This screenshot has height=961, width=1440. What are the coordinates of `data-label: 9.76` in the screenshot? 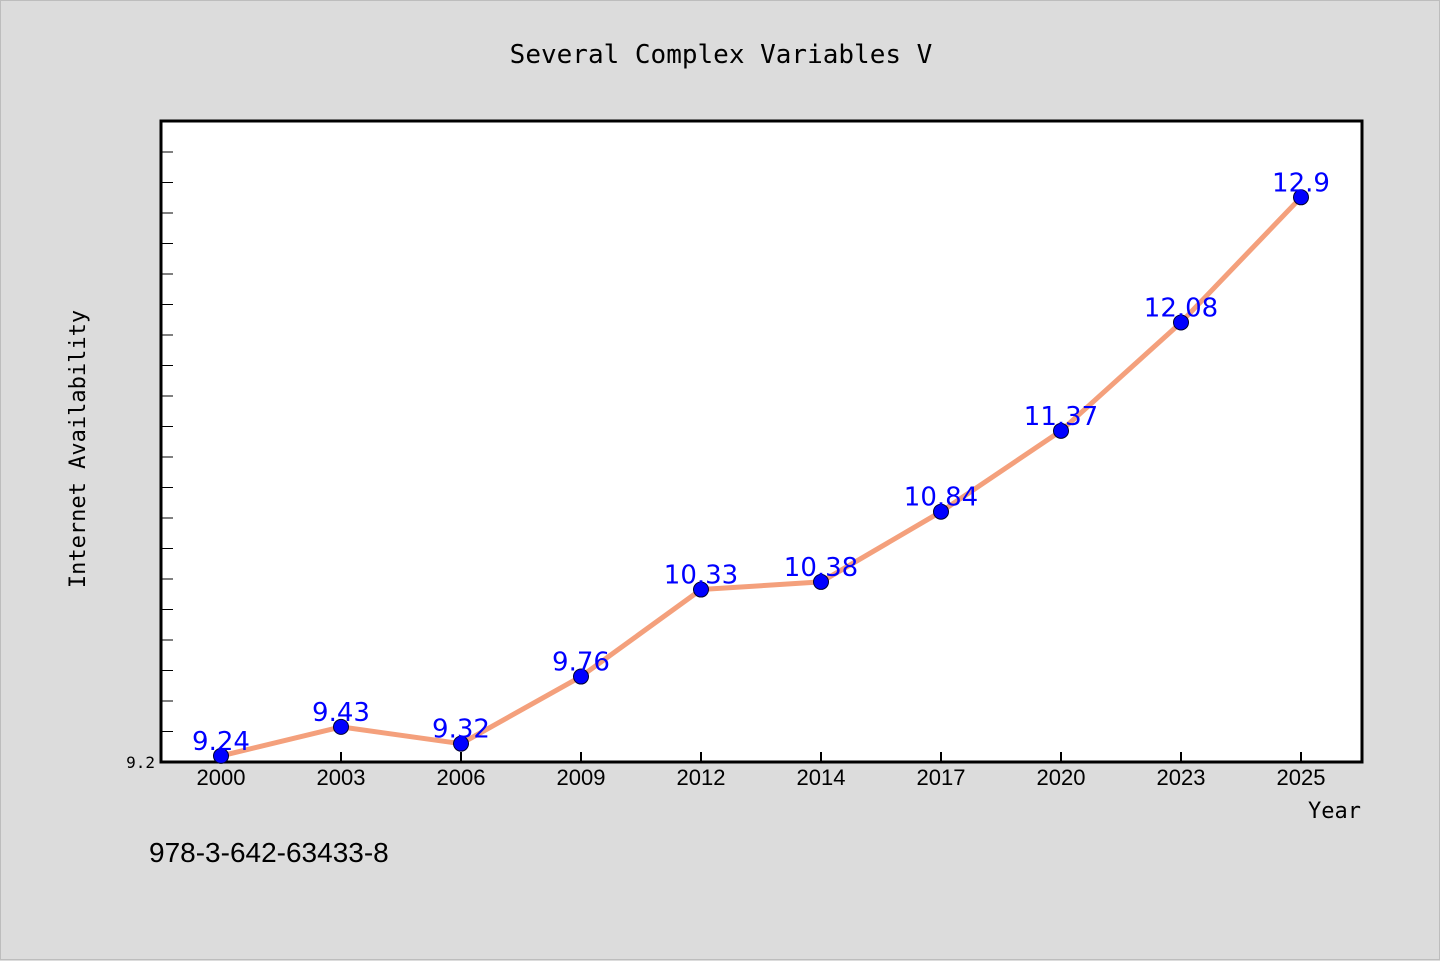 It's located at (581, 663).